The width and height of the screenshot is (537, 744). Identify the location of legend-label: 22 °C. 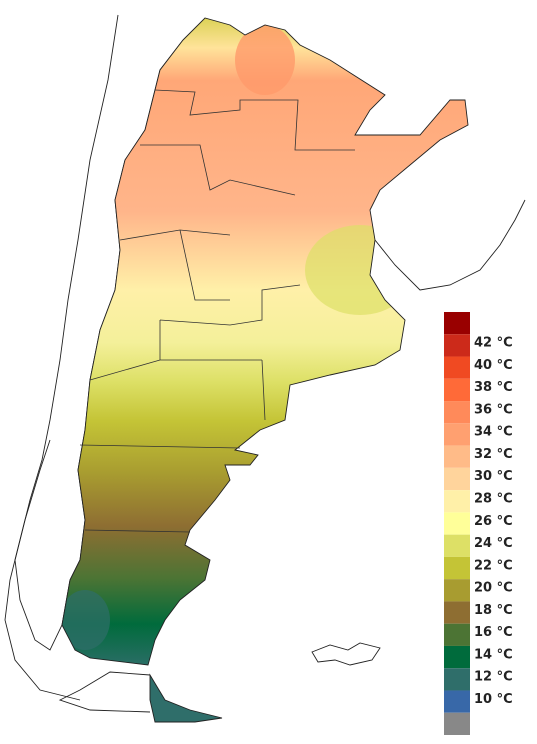
(493, 565).